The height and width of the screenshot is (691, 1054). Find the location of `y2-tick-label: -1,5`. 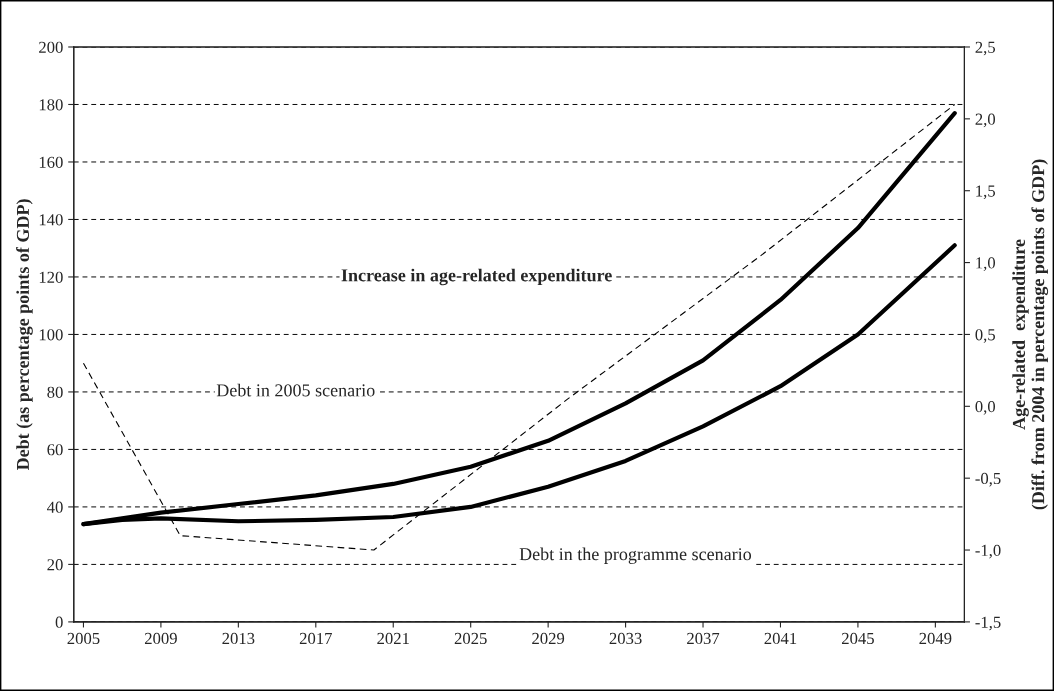

y2-tick-label: -1,5 is located at coordinates (988, 623).